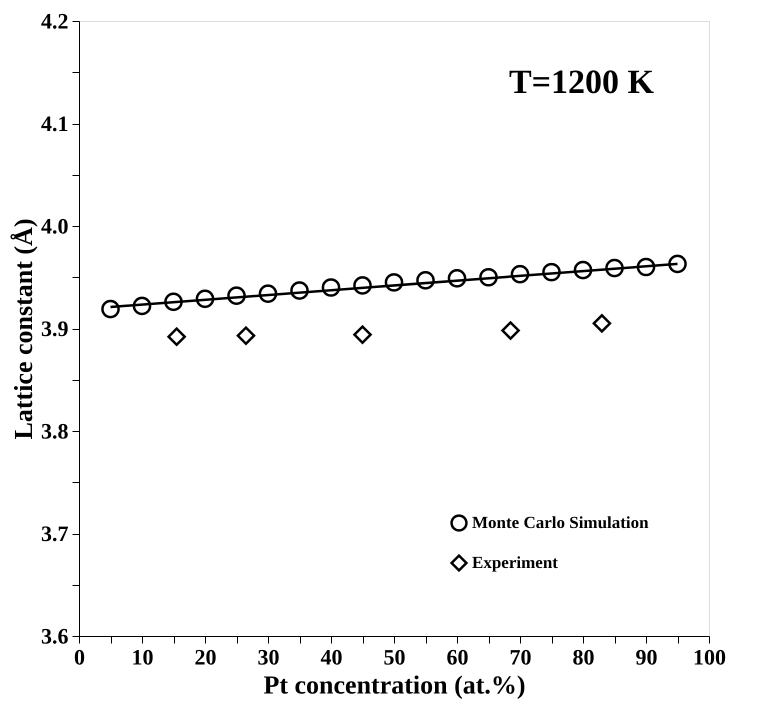  I want to click on y-tick-label: 4.2, so click(54, 21).